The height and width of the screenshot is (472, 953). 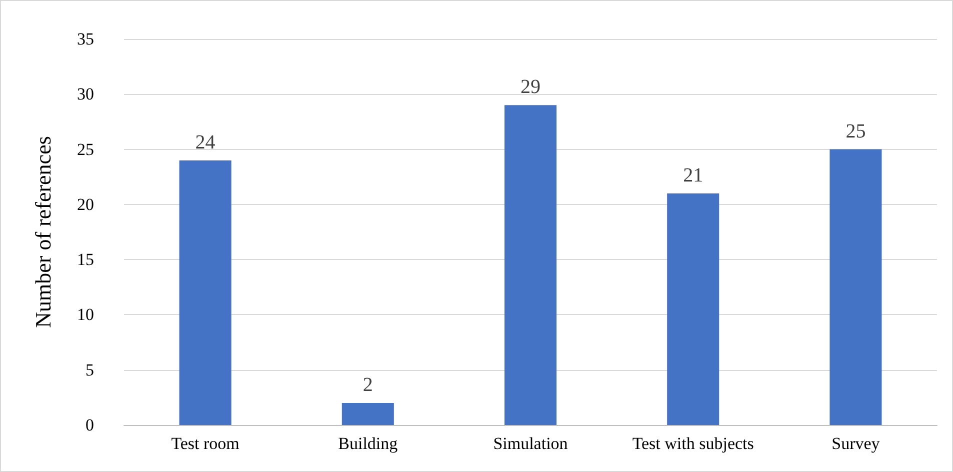 What do you see at coordinates (693, 175) in the screenshot?
I see `data-label: 21` at bounding box center [693, 175].